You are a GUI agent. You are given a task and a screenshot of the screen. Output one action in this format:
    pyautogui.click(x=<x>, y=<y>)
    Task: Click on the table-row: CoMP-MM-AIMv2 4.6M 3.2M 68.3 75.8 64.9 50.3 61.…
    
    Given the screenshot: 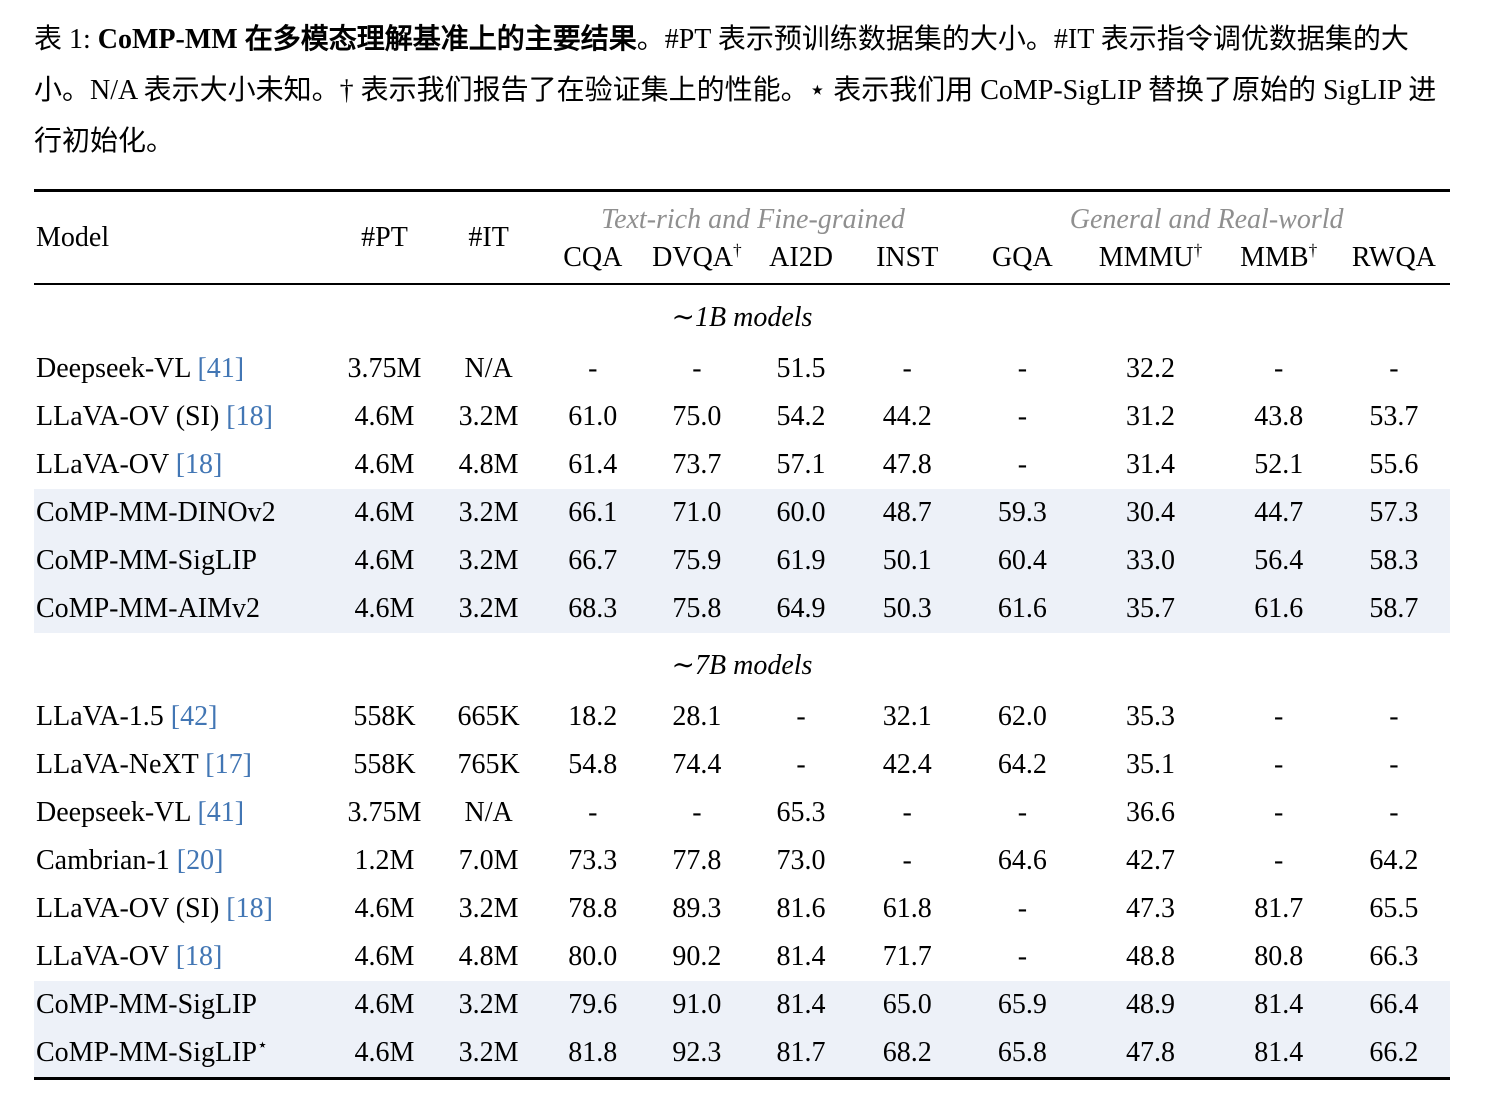 What is the action you would take?
    pyautogui.click(x=742, y=609)
    